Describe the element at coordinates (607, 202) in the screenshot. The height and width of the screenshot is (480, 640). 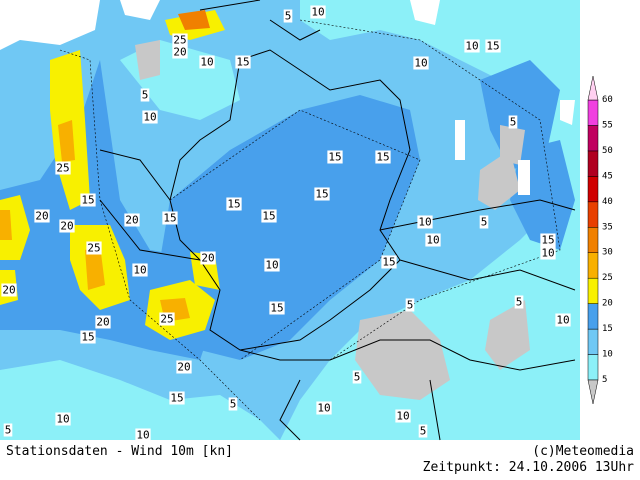
I see `legend-label: 40` at that location.